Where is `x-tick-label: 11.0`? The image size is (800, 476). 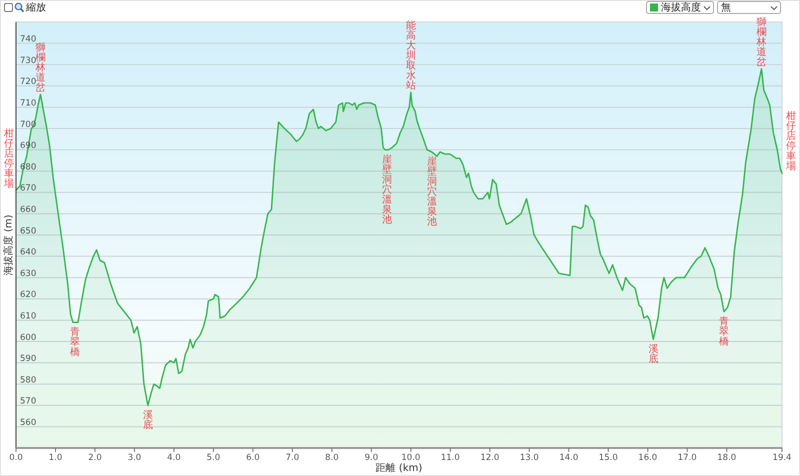 x-tick-label: 11.0 is located at coordinates (450, 458).